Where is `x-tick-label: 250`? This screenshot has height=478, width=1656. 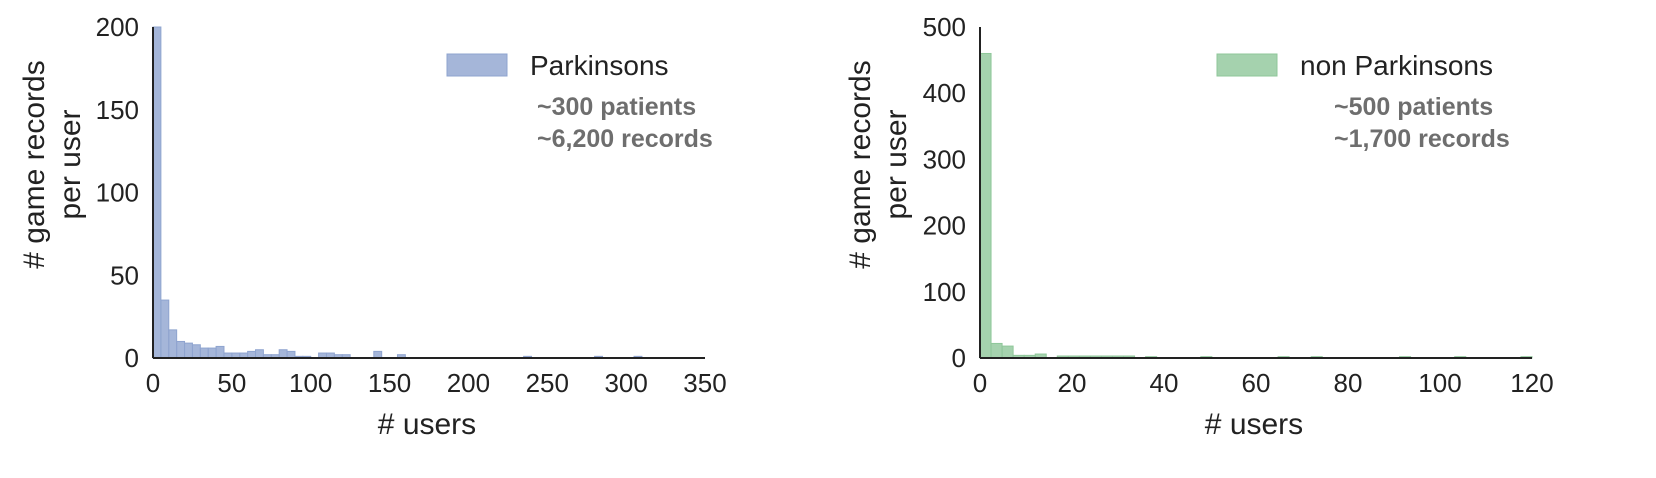 x-tick-label: 250 is located at coordinates (547, 383).